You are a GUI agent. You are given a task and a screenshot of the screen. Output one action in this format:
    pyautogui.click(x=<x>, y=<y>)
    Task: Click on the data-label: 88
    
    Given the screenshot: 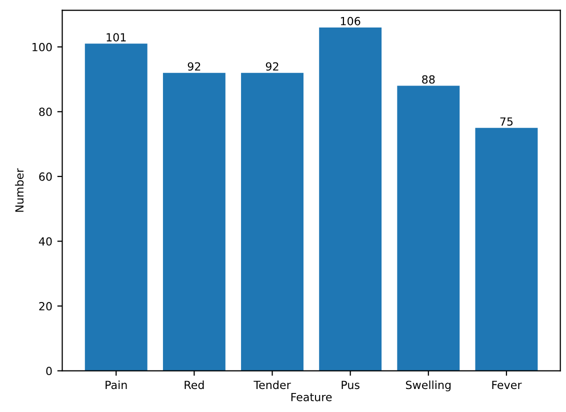 What is the action you would take?
    pyautogui.click(x=428, y=79)
    